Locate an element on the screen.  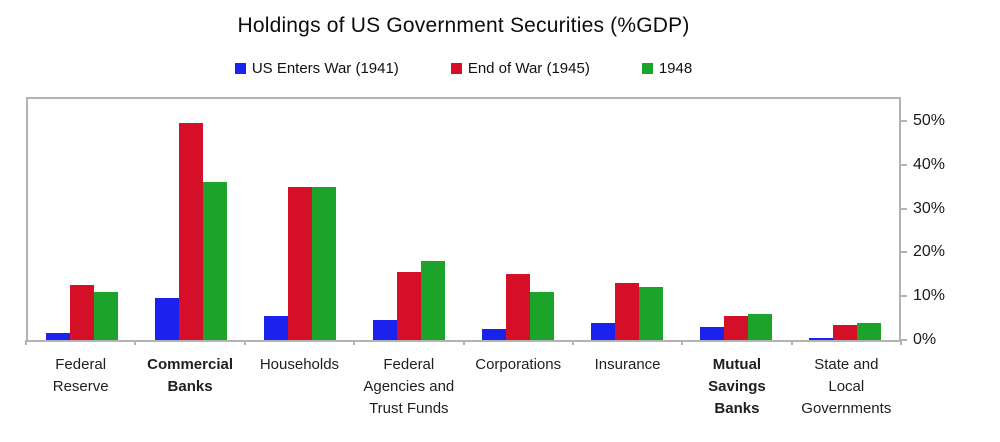
bar-series3-cat3 is located at coordinates (324, 263).